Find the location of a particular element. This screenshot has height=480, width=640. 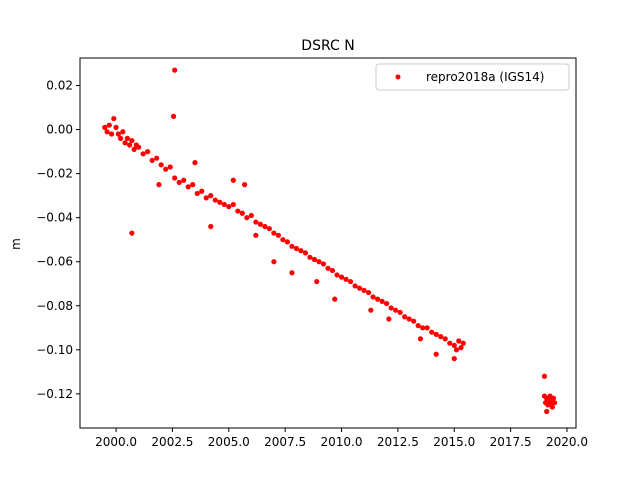

x-tick-label: 2017.5 is located at coordinates (511, 442).